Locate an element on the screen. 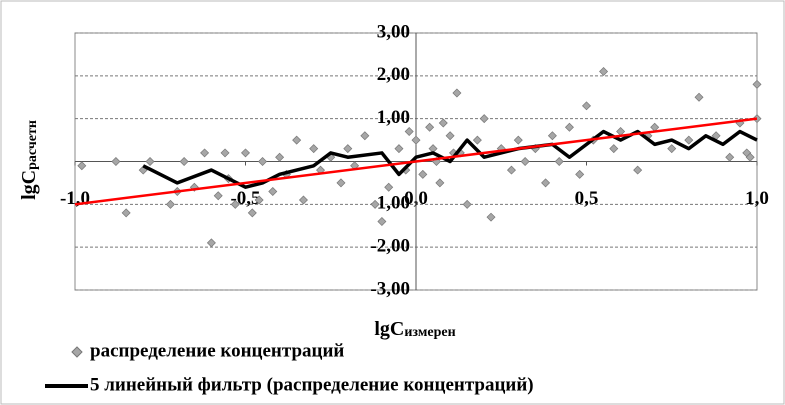 The width and height of the screenshot is (785, 405). y-axis-title-main: lgC is located at coordinates (29, 185).